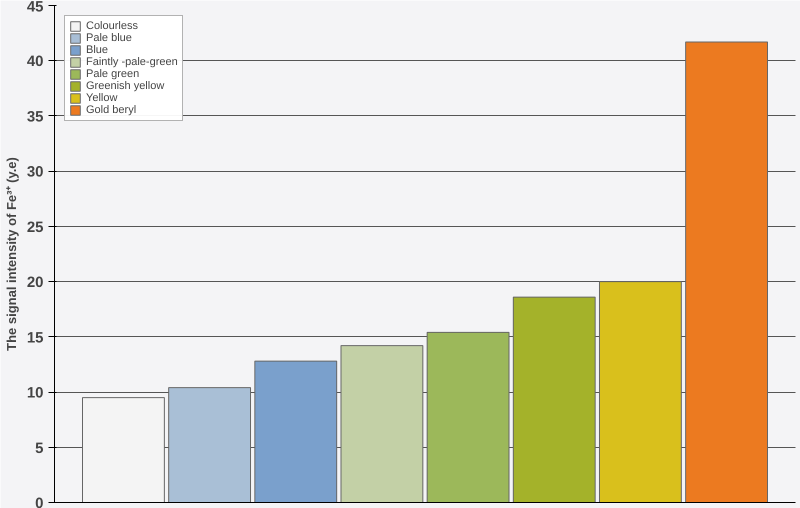 The height and width of the screenshot is (508, 800). Describe the element at coordinates (109, 38) in the screenshot. I see `legend-label: Pale blue` at that location.